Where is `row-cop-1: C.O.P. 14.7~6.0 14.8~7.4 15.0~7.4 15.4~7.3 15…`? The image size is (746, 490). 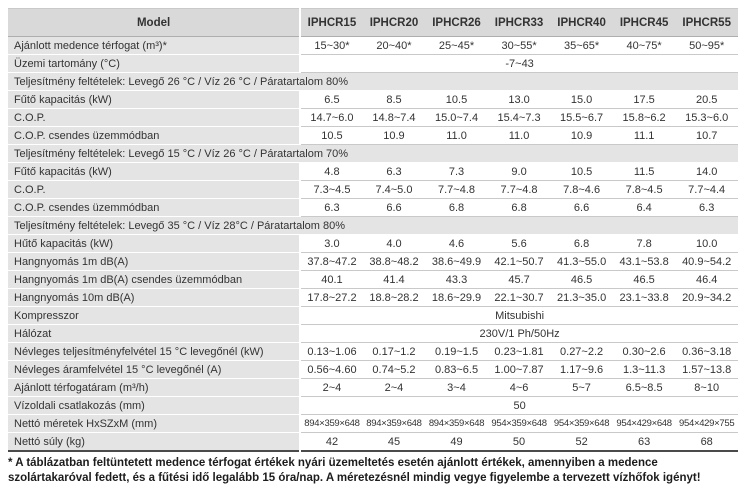
row-cop-1: C.O.P. 14.7~6.0 14.8~7.4 15.0~7.4 15.4~7.3 15… is located at coordinates (373, 117).